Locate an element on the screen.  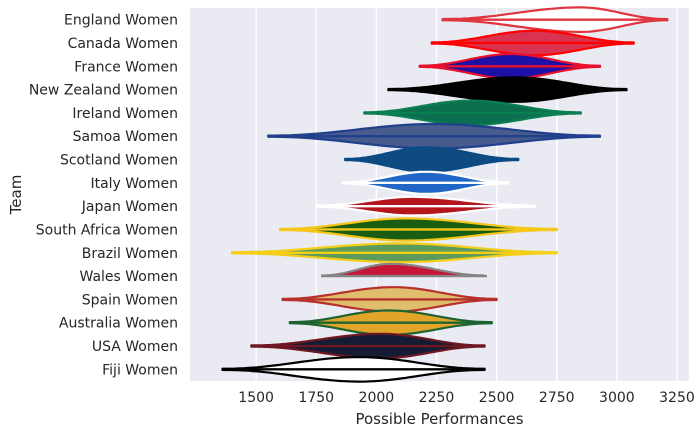
y-tick-label-4: Ireland Women is located at coordinates (125, 114).